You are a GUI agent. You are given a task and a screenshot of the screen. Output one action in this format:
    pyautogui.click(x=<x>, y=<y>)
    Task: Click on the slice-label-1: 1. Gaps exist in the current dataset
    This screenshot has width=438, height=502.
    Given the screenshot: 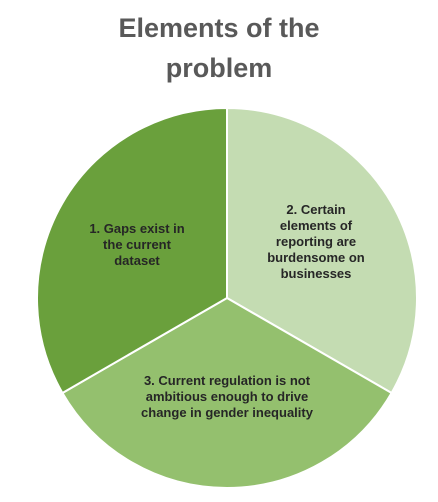 What is the action you would take?
    pyautogui.click(x=136, y=244)
    